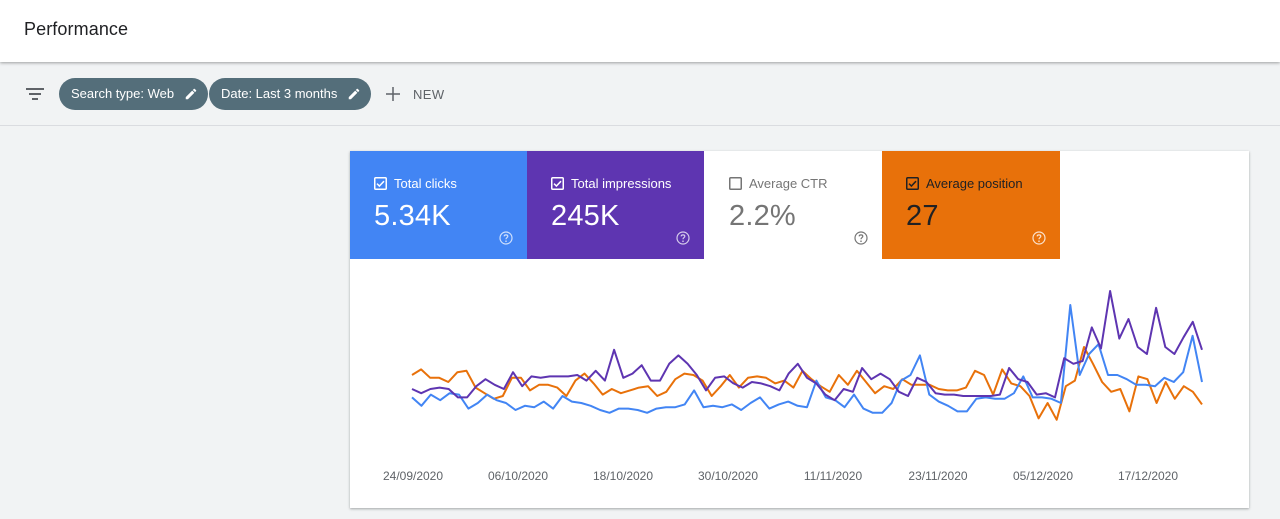 The height and width of the screenshot is (519, 1280). What do you see at coordinates (279, 93) in the screenshot?
I see `date-chip-label: Date: Last 3 months` at bounding box center [279, 93].